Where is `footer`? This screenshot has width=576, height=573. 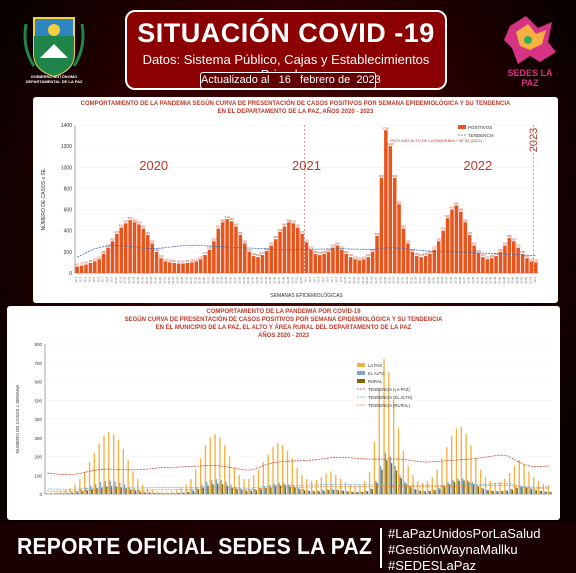
footer is located at coordinates (288, 547).